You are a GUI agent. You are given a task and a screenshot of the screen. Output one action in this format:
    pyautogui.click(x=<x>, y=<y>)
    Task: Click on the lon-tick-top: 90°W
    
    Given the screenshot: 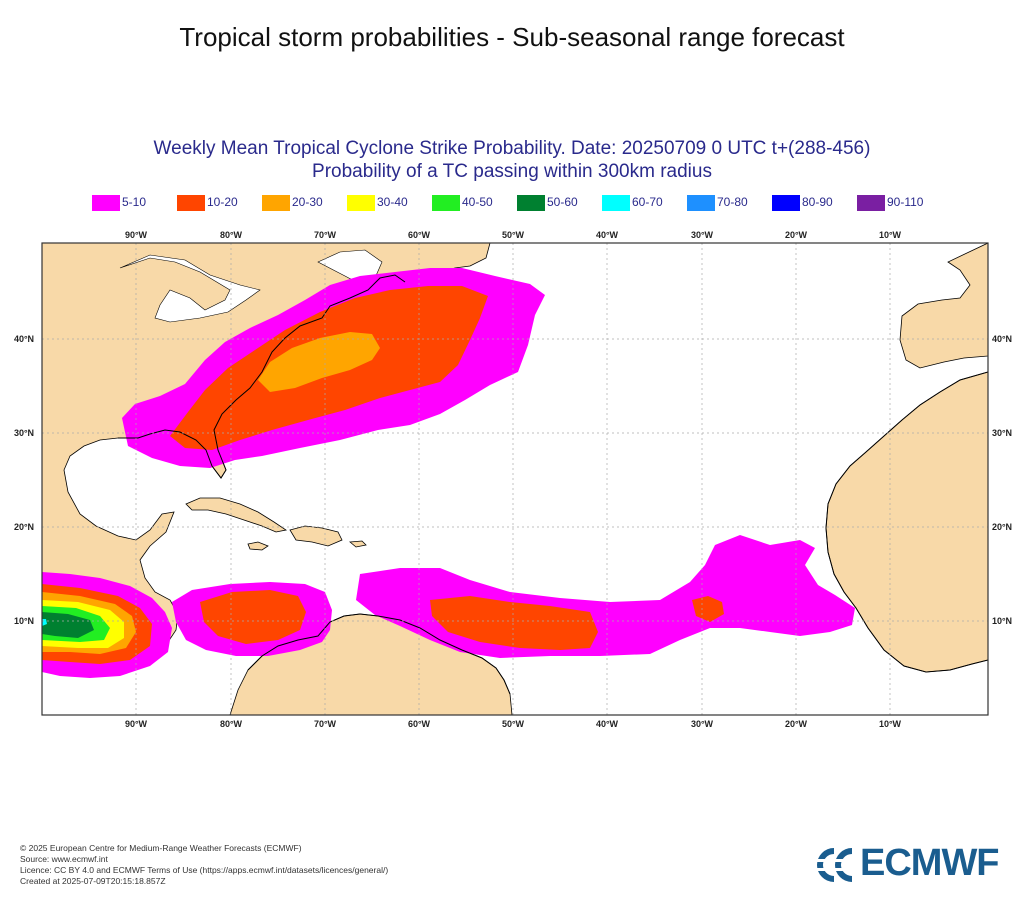 What is the action you would take?
    pyautogui.click(x=136, y=235)
    